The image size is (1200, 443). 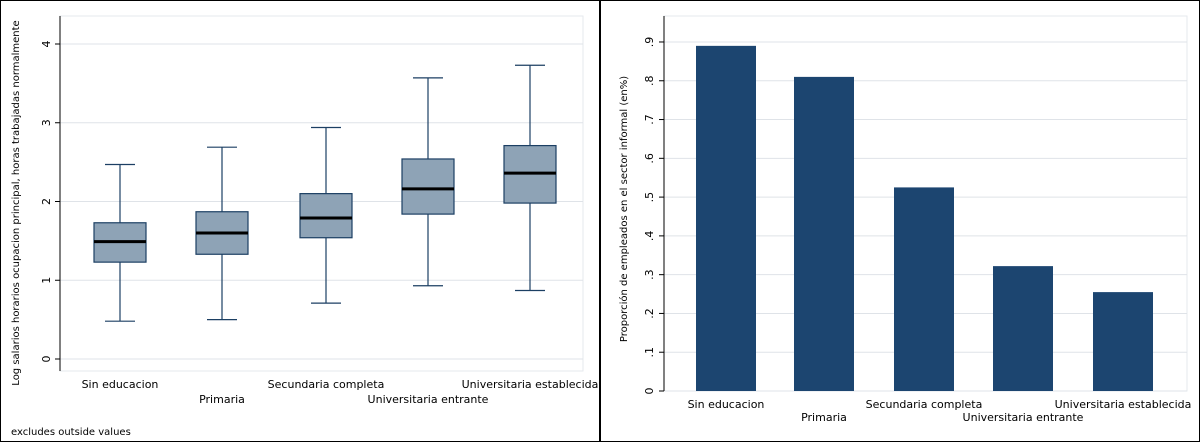 What do you see at coordinates (924, 404) in the screenshot?
I see `bar-category-label: Secundaria completa` at bounding box center [924, 404].